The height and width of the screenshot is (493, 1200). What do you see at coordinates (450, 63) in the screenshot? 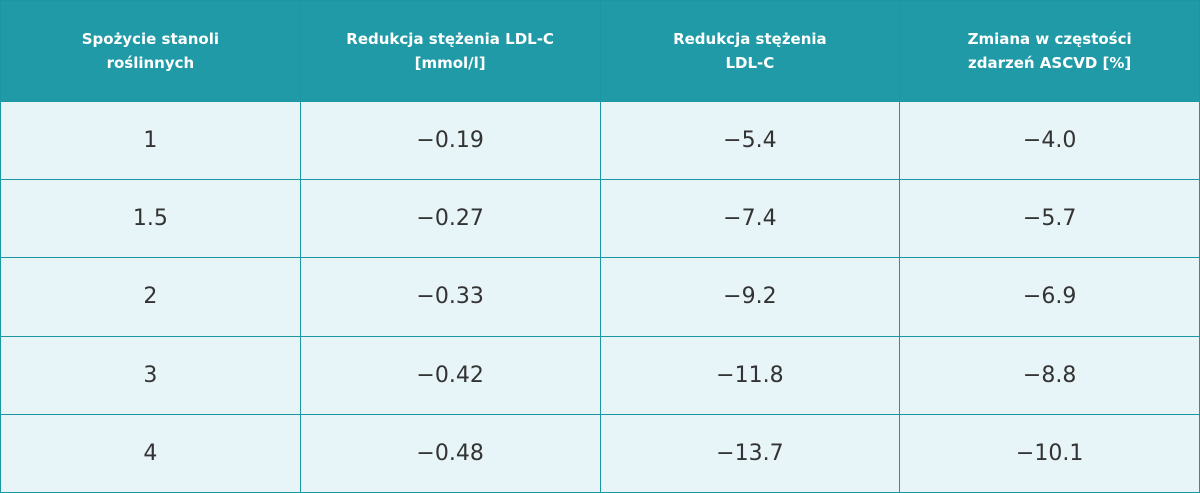
I see `header-line: [mmol/l]` at bounding box center [450, 63].